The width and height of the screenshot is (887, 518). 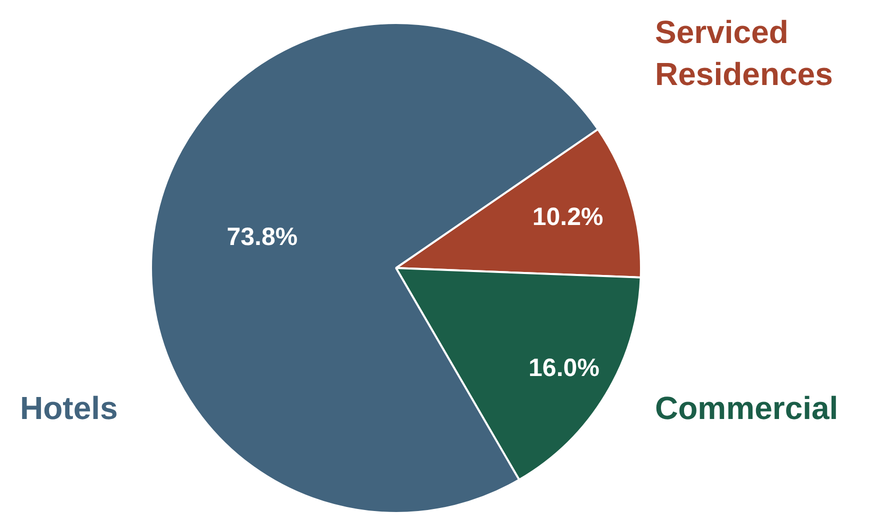 What do you see at coordinates (744, 53) in the screenshot?
I see `slice-label: Serviced Residences` at bounding box center [744, 53].